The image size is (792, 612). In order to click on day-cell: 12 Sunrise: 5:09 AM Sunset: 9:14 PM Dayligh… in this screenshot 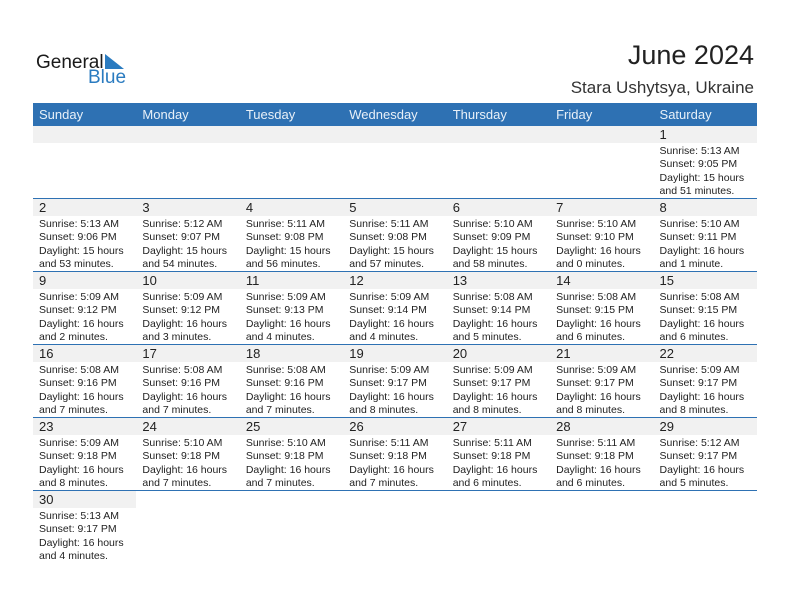, I will do `click(395, 308)`.